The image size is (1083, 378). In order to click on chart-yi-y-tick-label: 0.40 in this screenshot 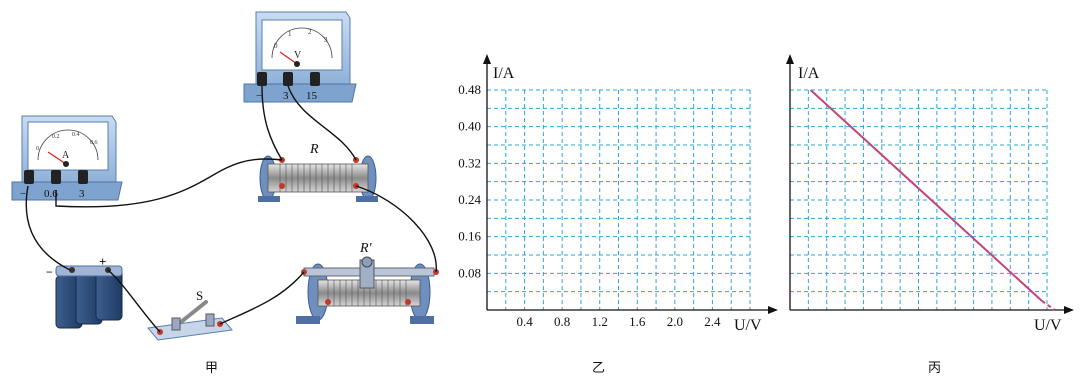, I will do `click(469, 126)`.